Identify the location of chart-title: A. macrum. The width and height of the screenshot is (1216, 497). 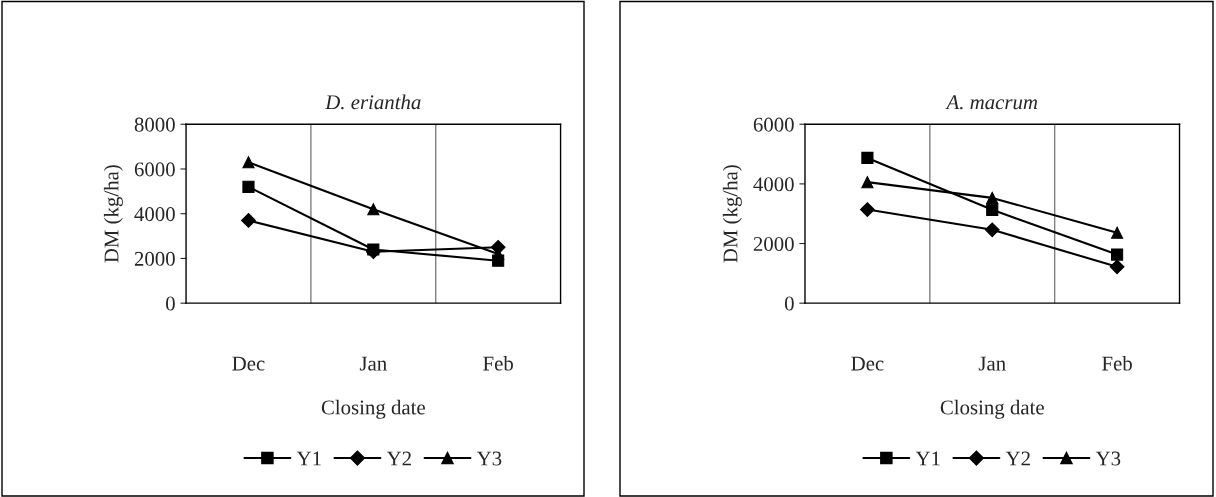
(991, 102).